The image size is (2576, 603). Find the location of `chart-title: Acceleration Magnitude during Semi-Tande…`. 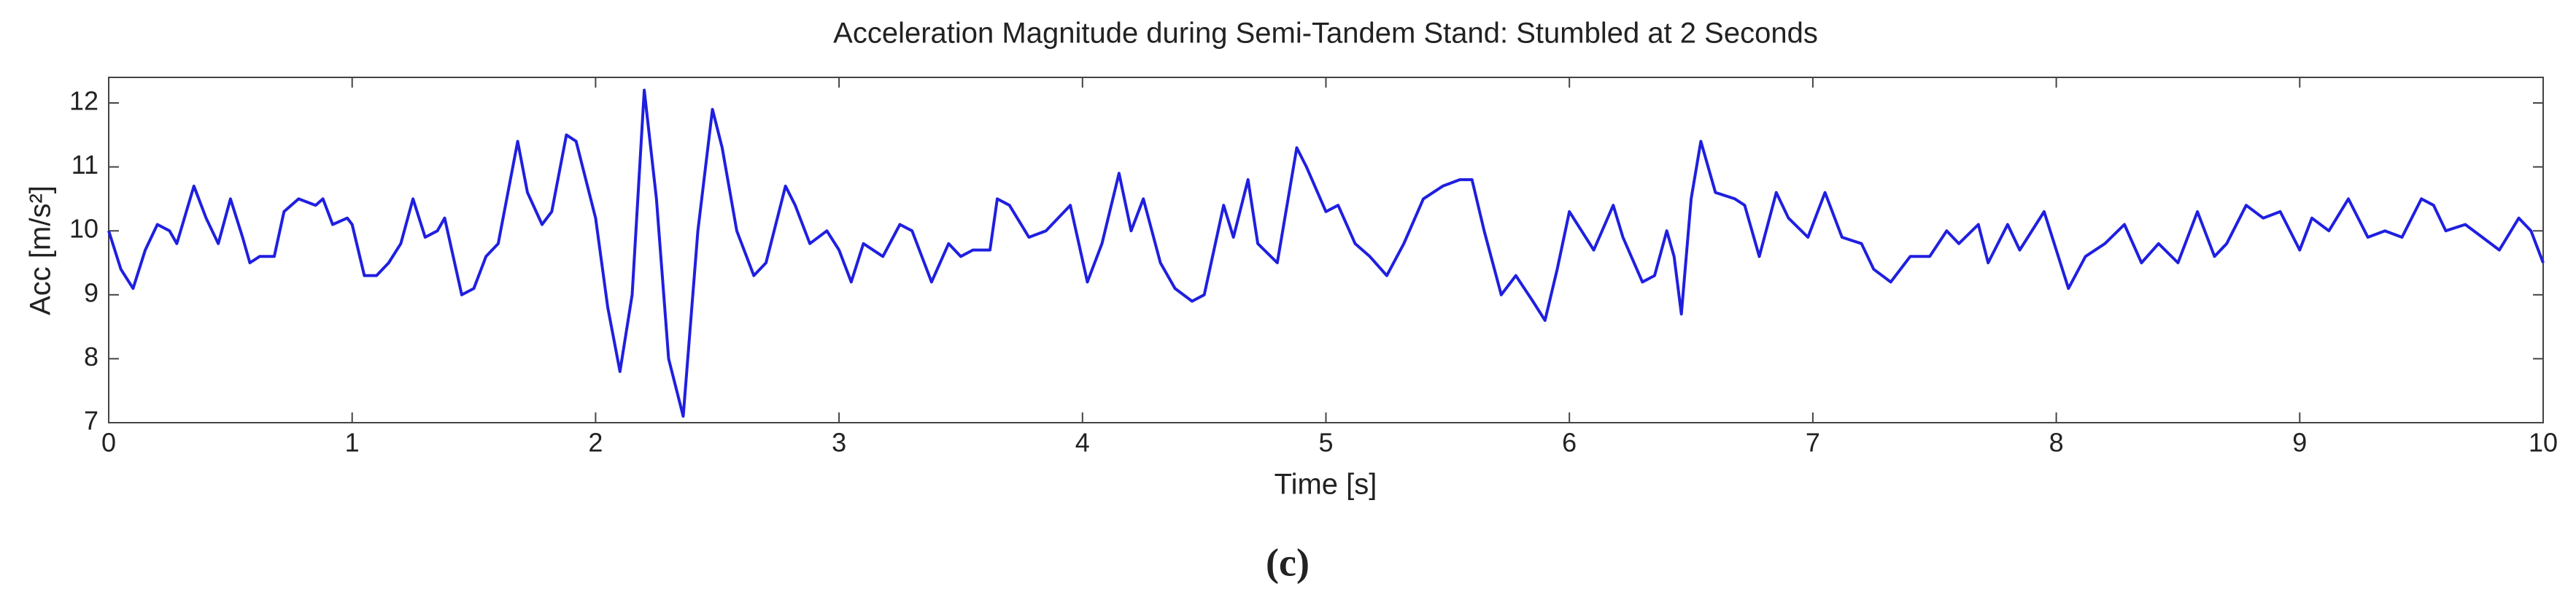

chart-title: Acceleration Magnitude during Semi-Tande… is located at coordinates (1325, 34).